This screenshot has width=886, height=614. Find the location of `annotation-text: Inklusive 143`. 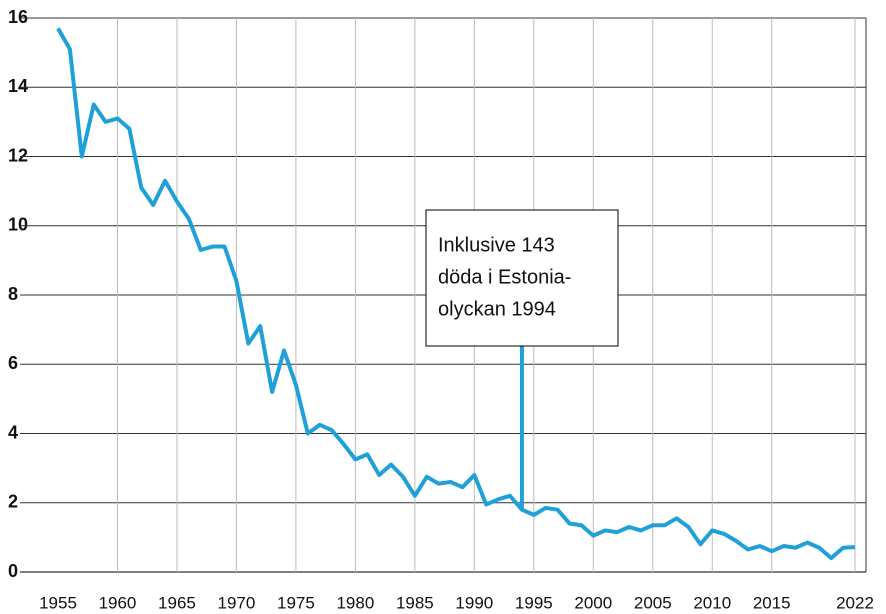

annotation-text: Inklusive 143 is located at coordinates (496, 245).